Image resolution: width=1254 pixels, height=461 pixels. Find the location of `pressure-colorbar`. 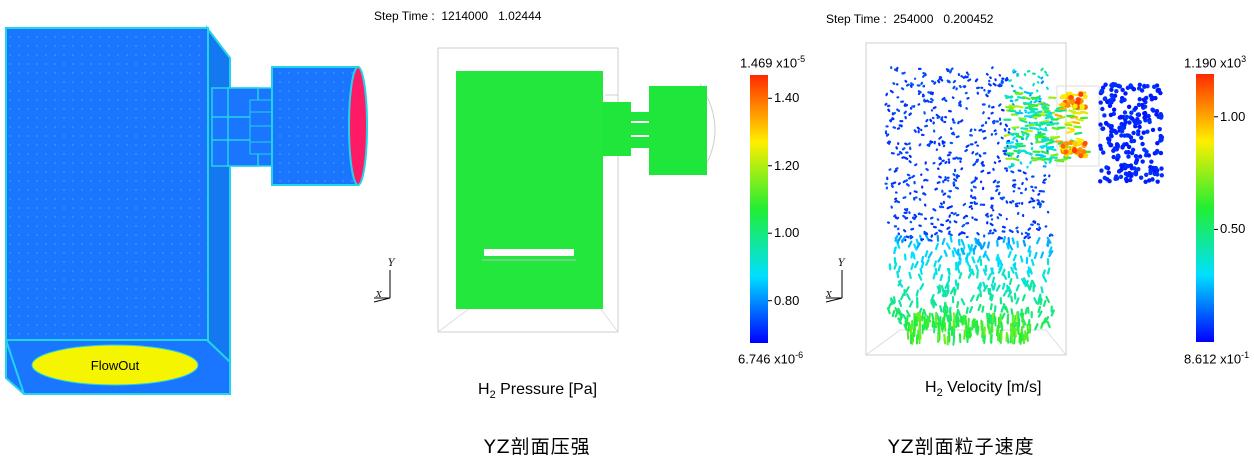

pressure-colorbar is located at coordinates (761, 209).